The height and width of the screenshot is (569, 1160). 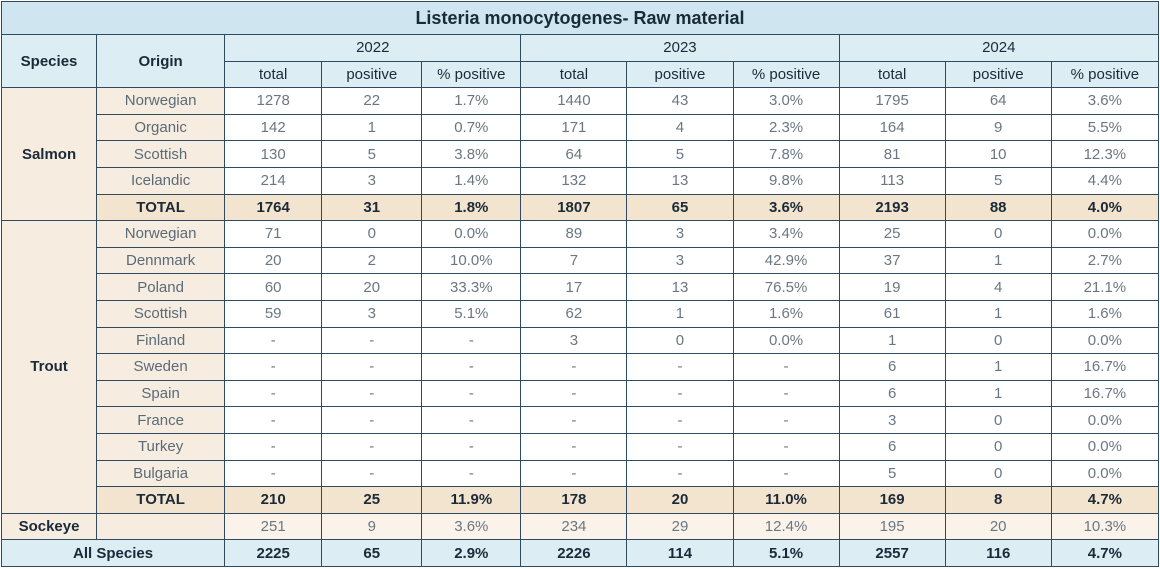 What do you see at coordinates (161, 101) in the screenshot?
I see `origin-cell: Norwegian` at bounding box center [161, 101].